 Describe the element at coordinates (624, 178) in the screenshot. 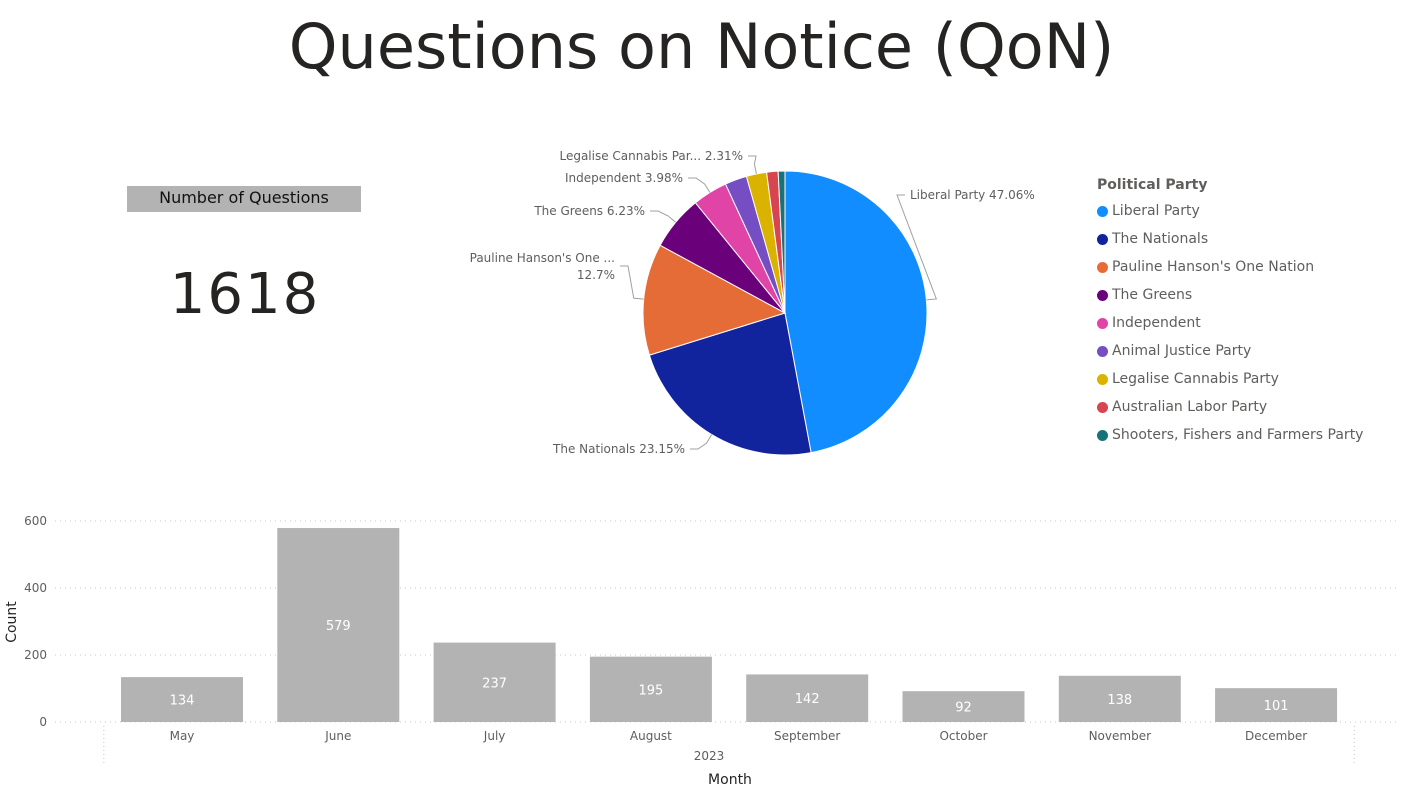

I see `pie-data-label: Independent 3.98%` at that location.